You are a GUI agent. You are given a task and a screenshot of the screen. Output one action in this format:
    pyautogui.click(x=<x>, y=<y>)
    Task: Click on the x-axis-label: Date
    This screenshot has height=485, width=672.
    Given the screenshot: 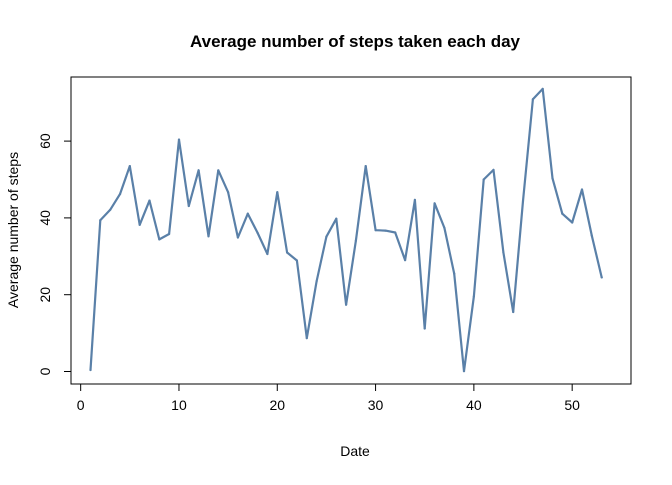 What is the action you would take?
    pyautogui.click(x=355, y=451)
    